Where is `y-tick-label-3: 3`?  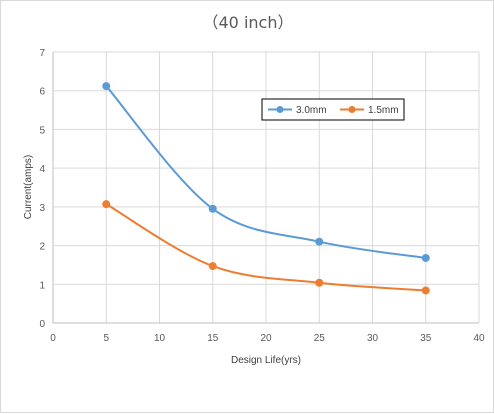 y-tick-label-3: 3 is located at coordinates (42, 208).